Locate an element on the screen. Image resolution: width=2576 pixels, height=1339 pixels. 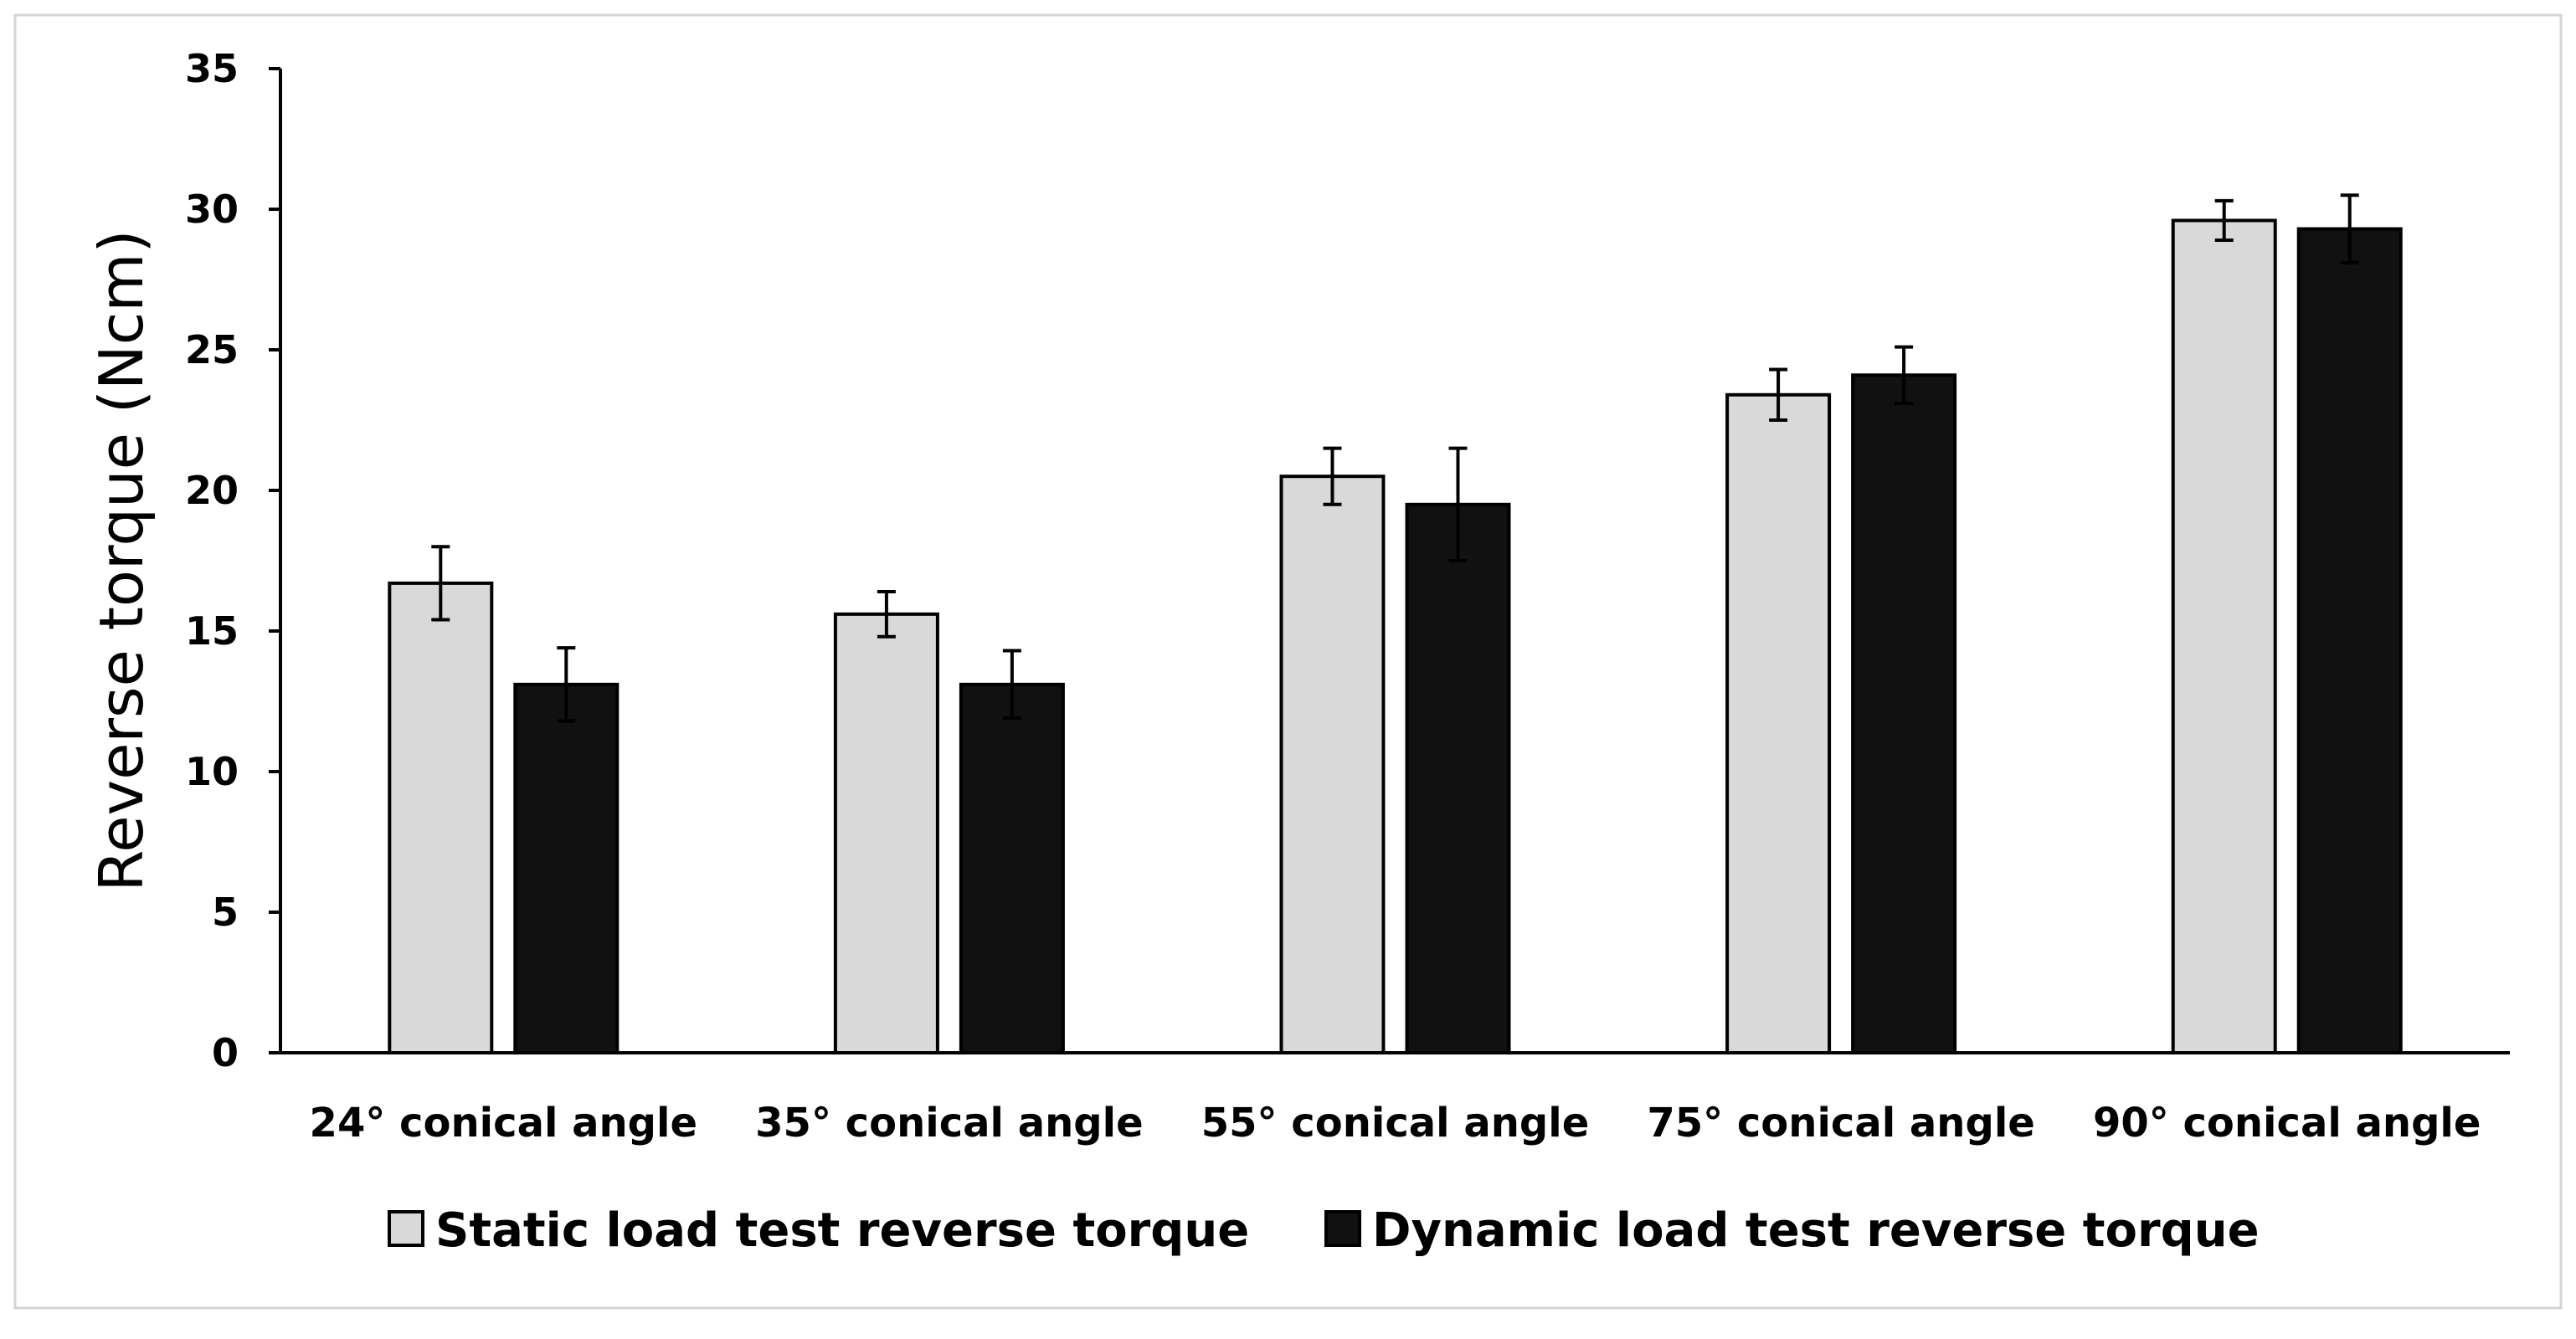
legend-swatch-dynamic is located at coordinates (1343, 1228).